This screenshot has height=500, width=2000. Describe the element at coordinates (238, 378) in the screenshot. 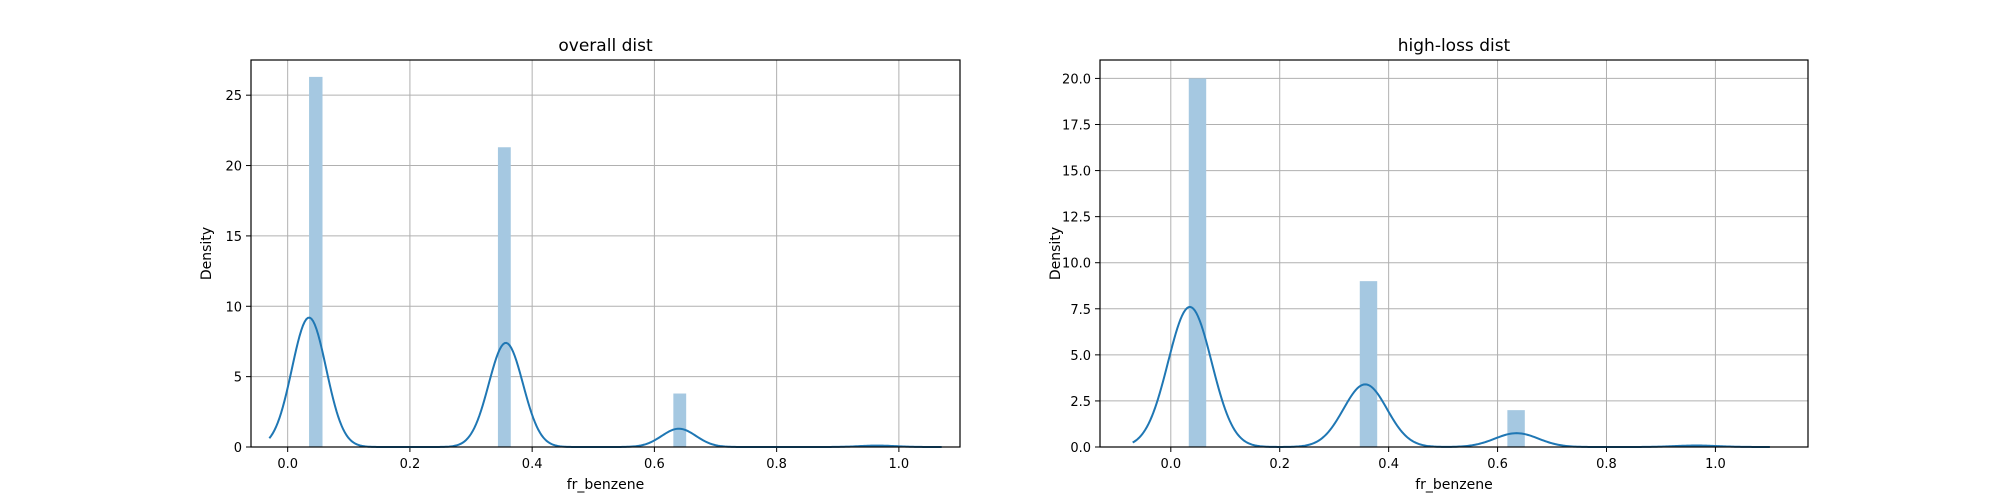

I see `y-tick-label: 5` at that location.